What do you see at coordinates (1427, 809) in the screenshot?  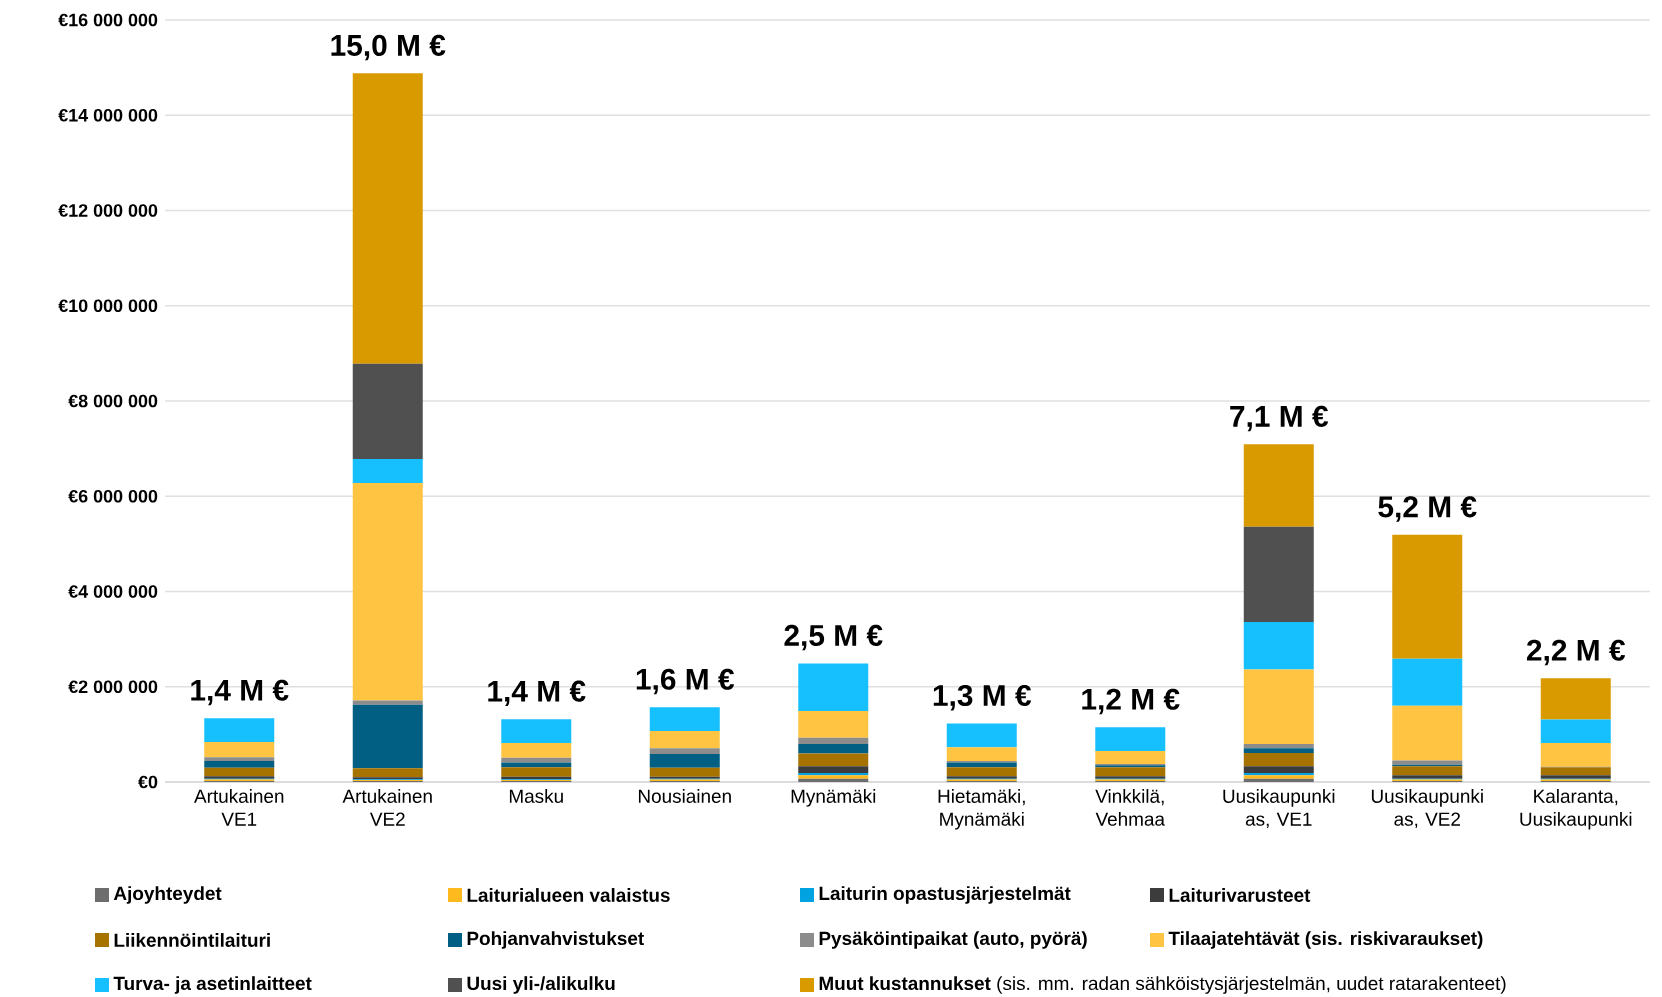 I see `x-tick-label: Uusikaupunki as, VE2` at bounding box center [1427, 809].